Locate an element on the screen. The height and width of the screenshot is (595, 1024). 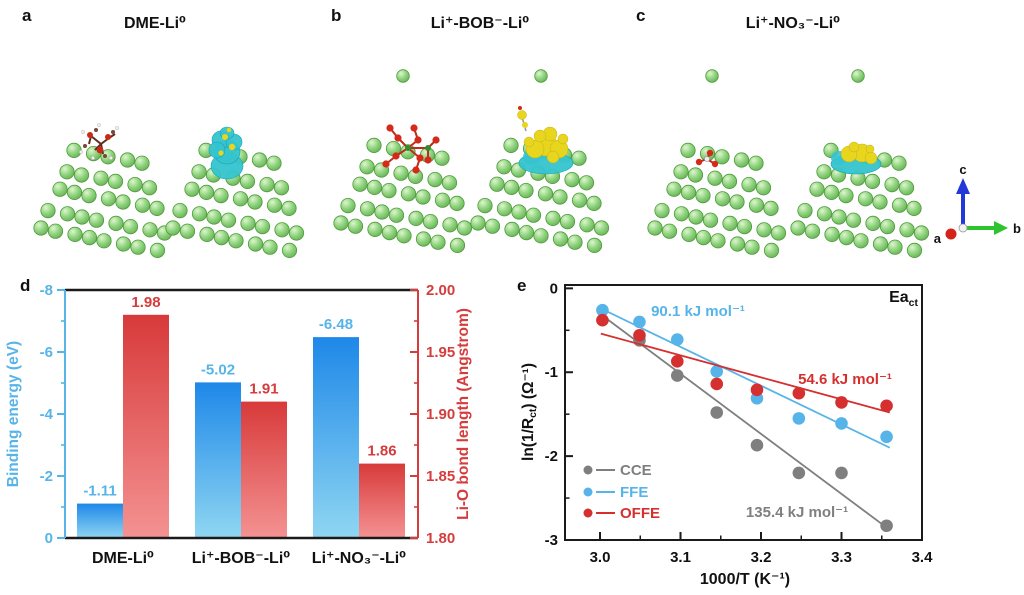
no3-anion is located at coordinates (707, 158).